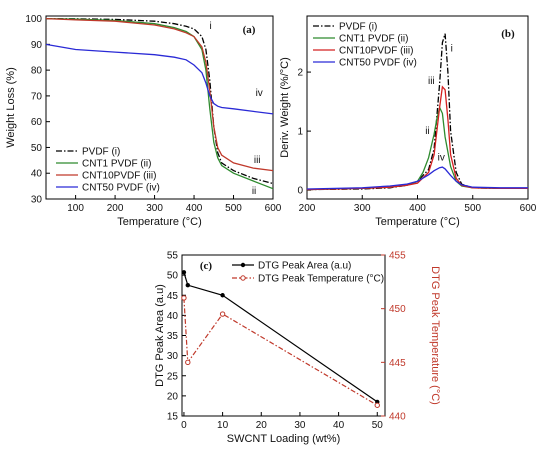 The width and height of the screenshot is (550, 462). What do you see at coordinates (427, 131) in the screenshot?
I see `b-annotation-3: ii` at bounding box center [427, 131].